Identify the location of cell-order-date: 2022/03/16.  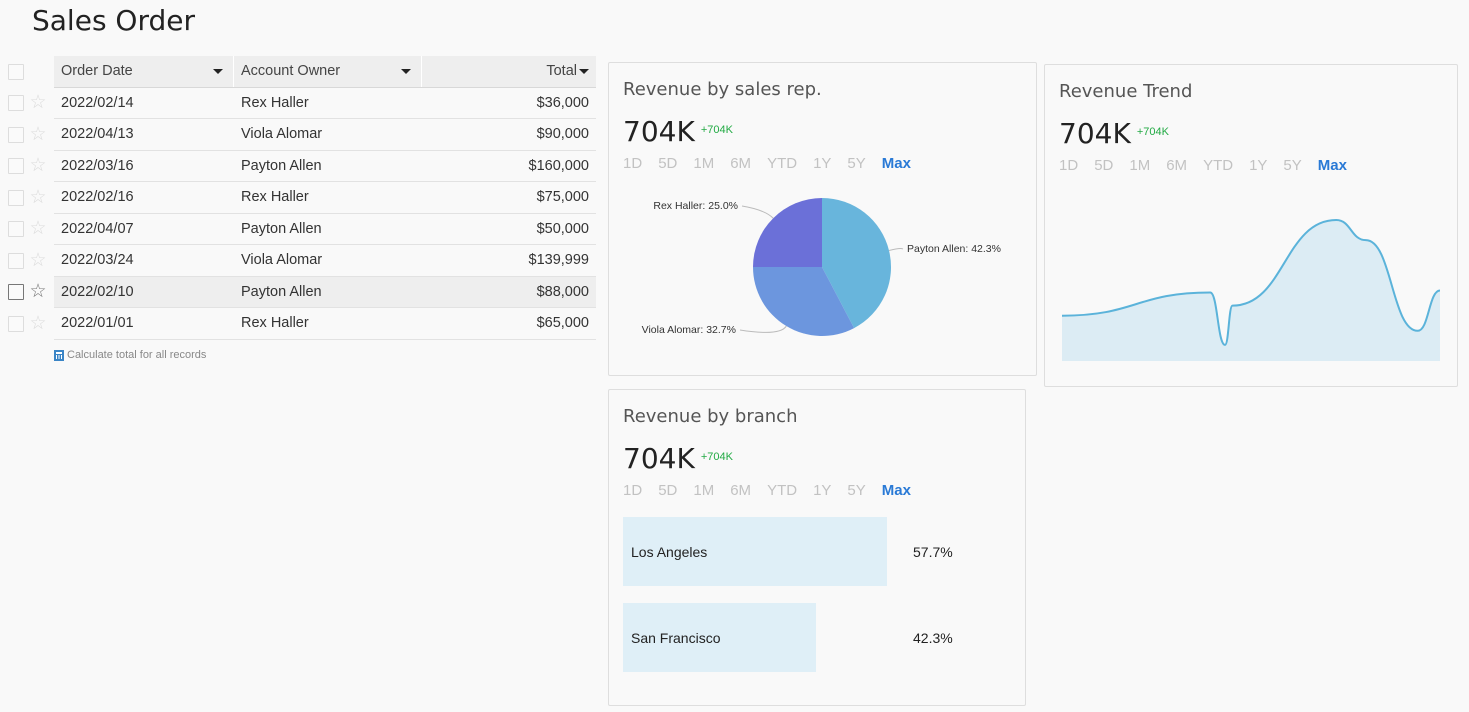
(97, 165).